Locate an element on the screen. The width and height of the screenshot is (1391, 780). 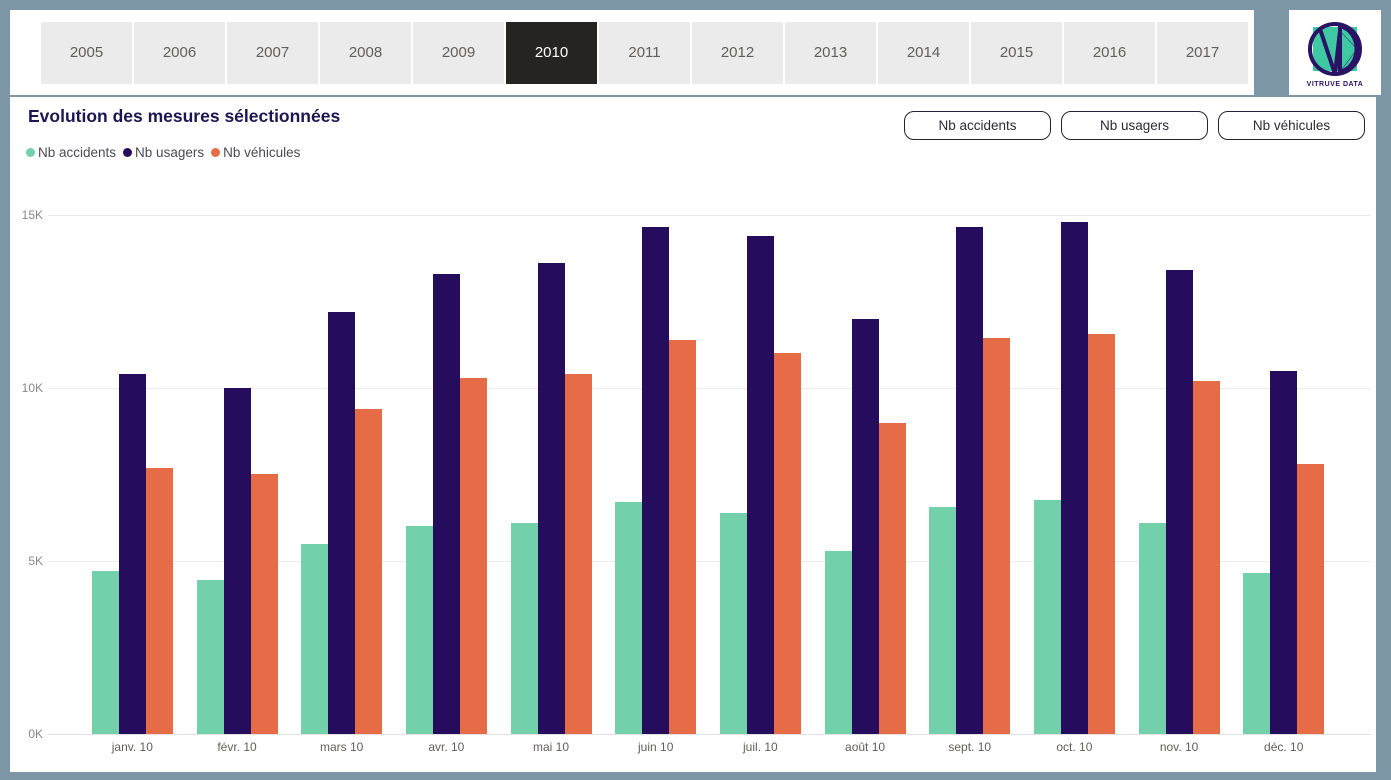
legend-item-nb-v-hicules: Nb véhicules is located at coordinates (255, 152).